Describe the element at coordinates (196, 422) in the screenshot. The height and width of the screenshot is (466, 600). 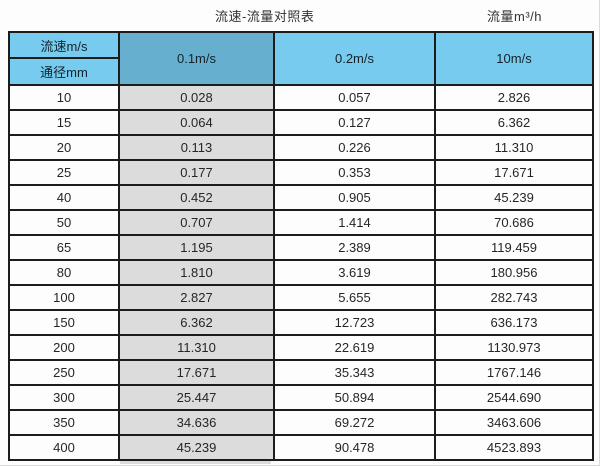
I see `flow-value-cell: 34.636` at that location.